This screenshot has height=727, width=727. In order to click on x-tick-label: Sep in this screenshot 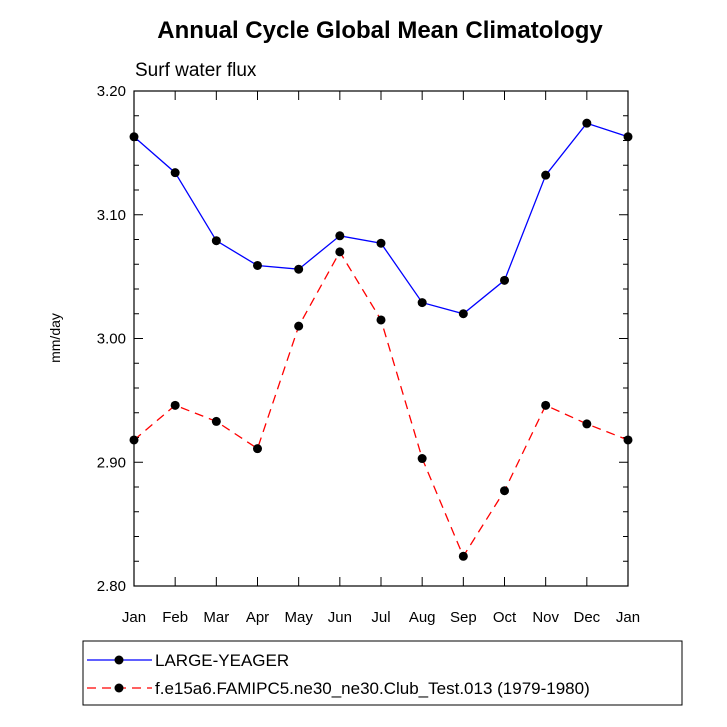, I will do `click(463, 617)`.